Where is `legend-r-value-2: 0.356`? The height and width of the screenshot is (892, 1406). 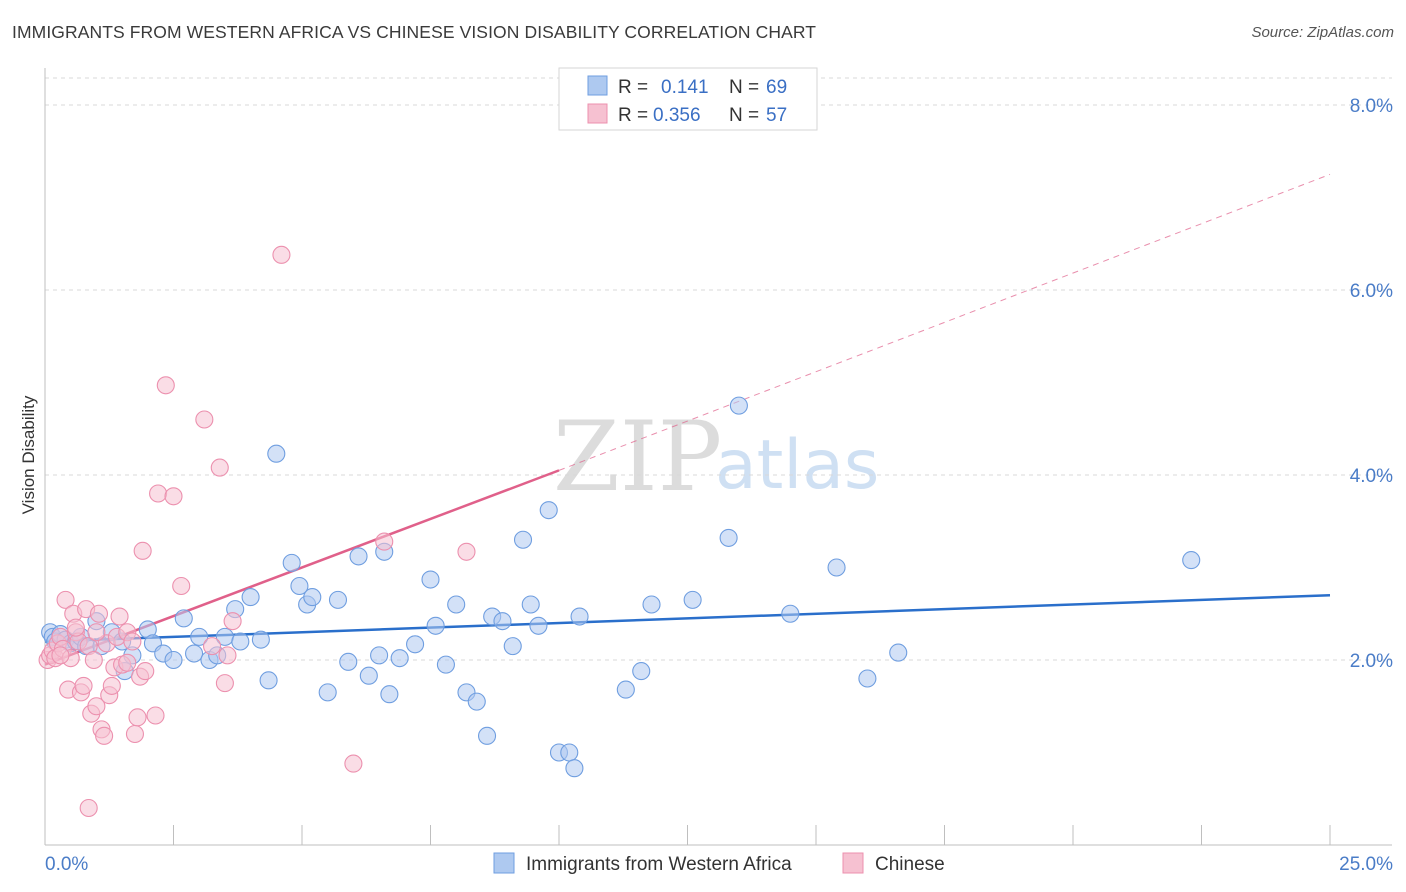
legend-r-value-2: 0.356 is located at coordinates (677, 115).